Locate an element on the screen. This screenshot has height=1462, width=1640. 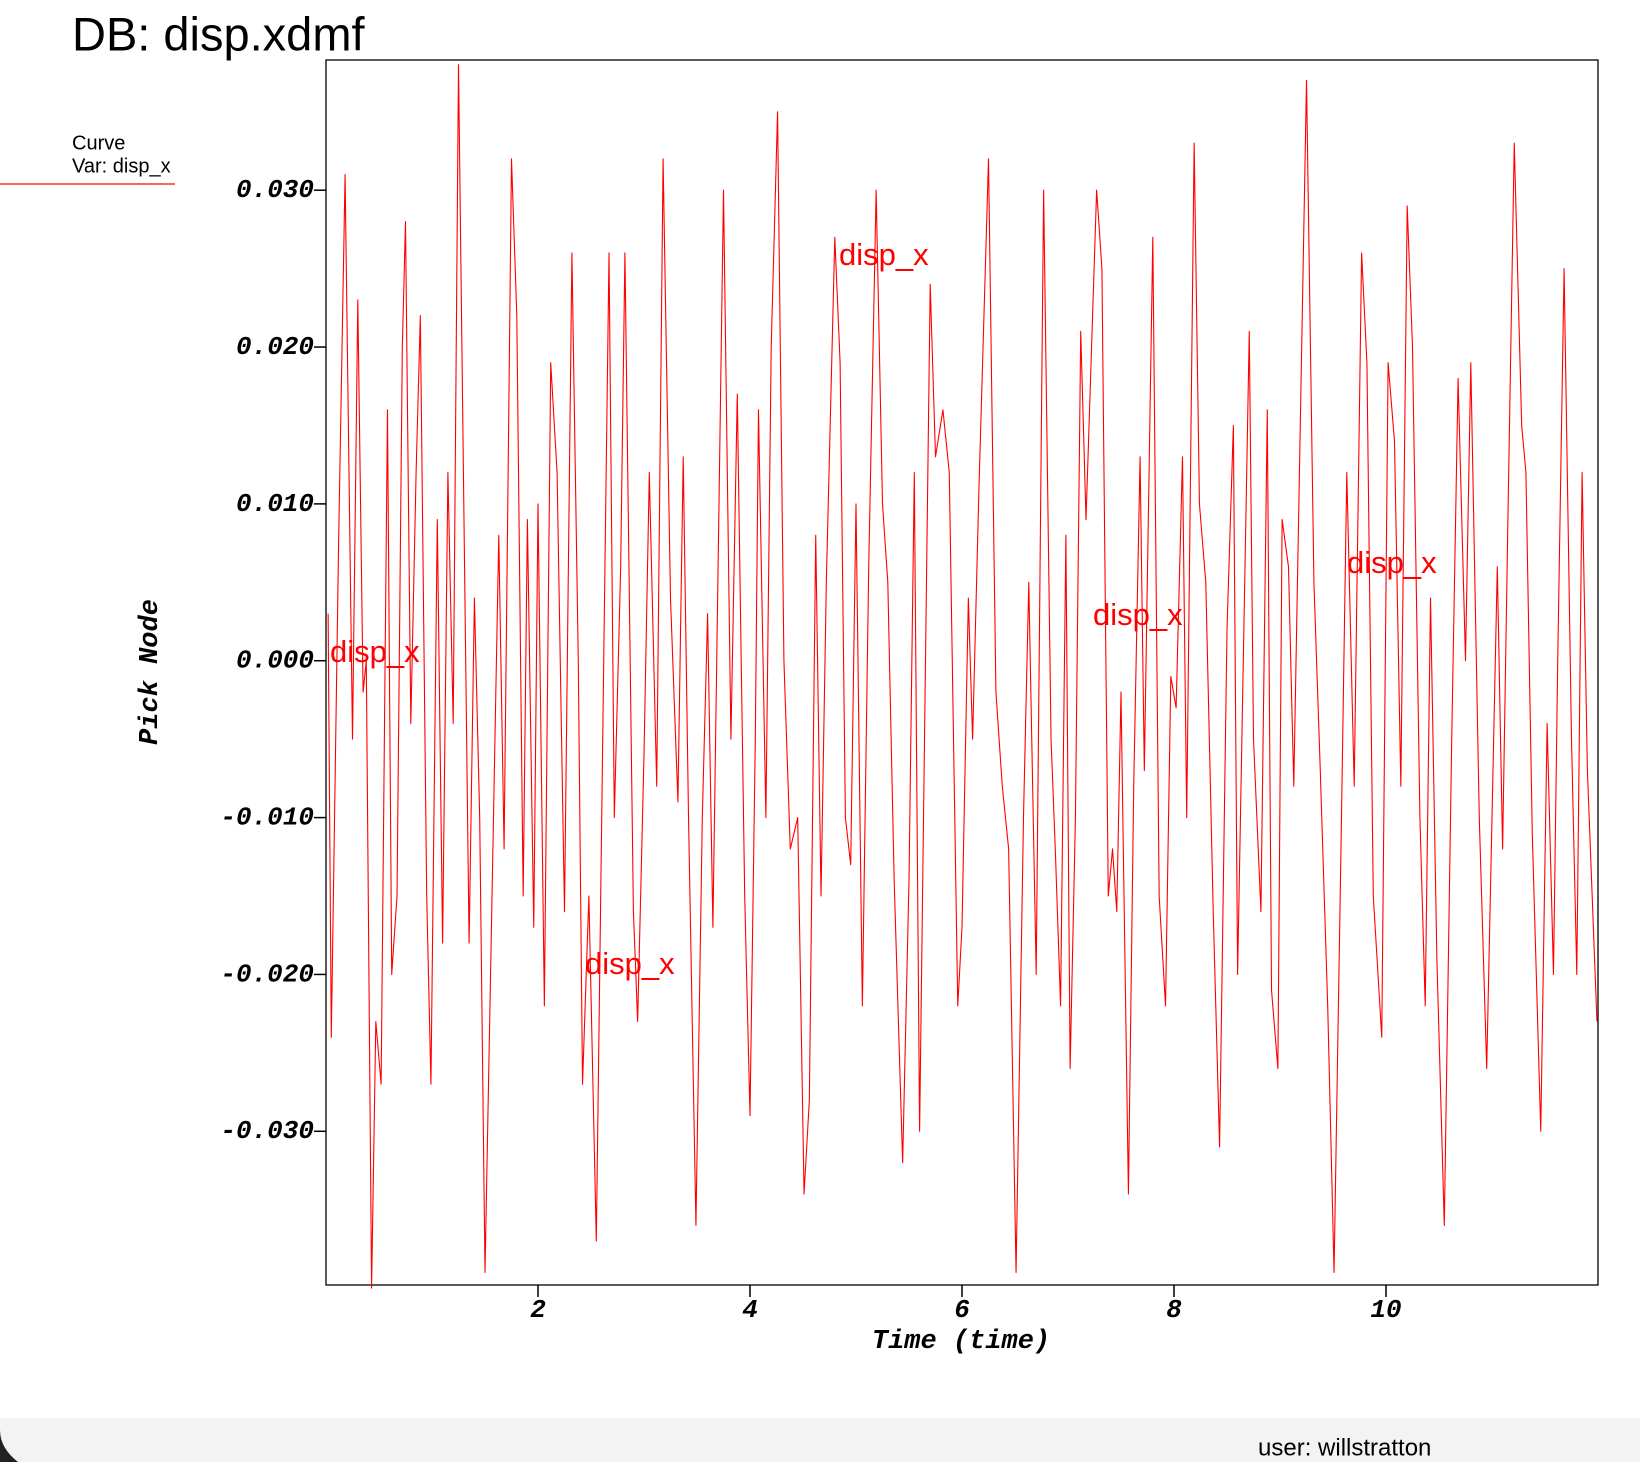
legend-title: Curve is located at coordinates (98, 143).